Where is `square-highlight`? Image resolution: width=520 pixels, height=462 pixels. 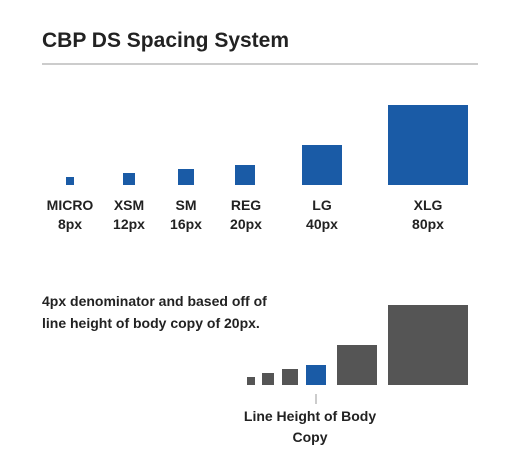
square-highlight is located at coordinates (316, 375).